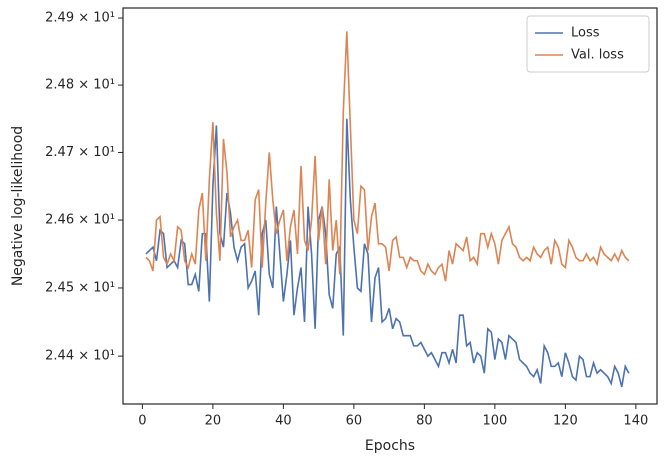 Image resolution: width=667 pixels, height=465 pixels. Describe the element at coordinates (142, 421) in the screenshot. I see `x-tick-label: 0` at that location.